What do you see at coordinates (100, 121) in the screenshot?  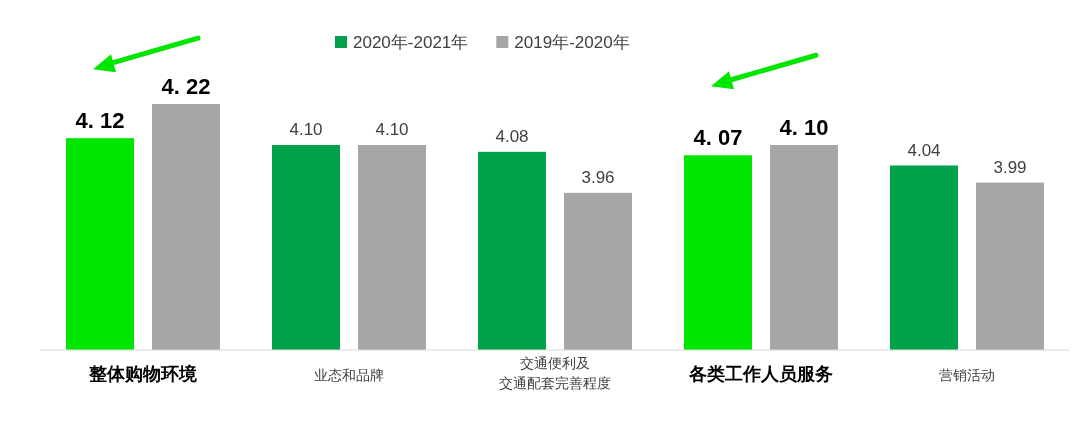 I see `data-label: 4. 12` at bounding box center [100, 121].